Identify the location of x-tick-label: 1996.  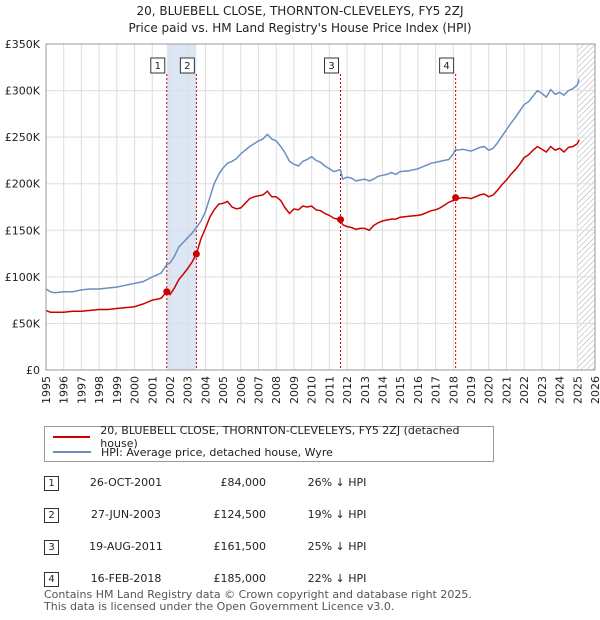
(64, 390).